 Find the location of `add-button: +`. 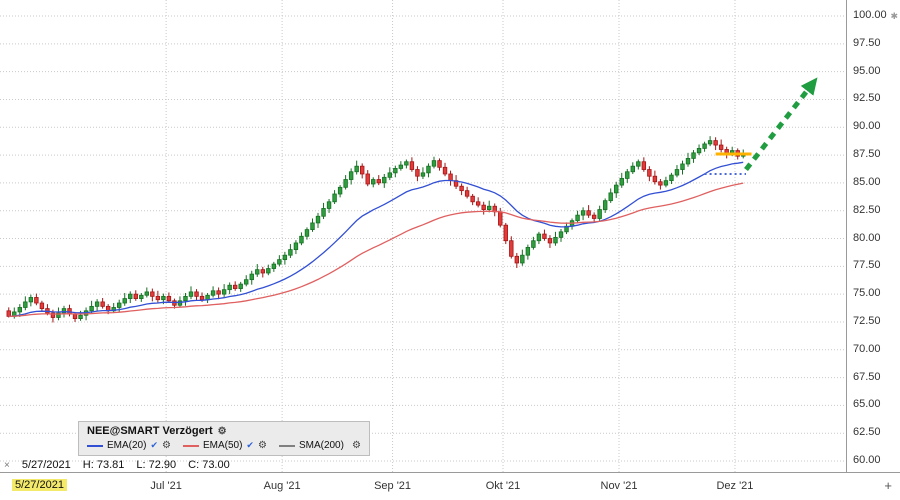

add-button: + is located at coordinates (888, 485).